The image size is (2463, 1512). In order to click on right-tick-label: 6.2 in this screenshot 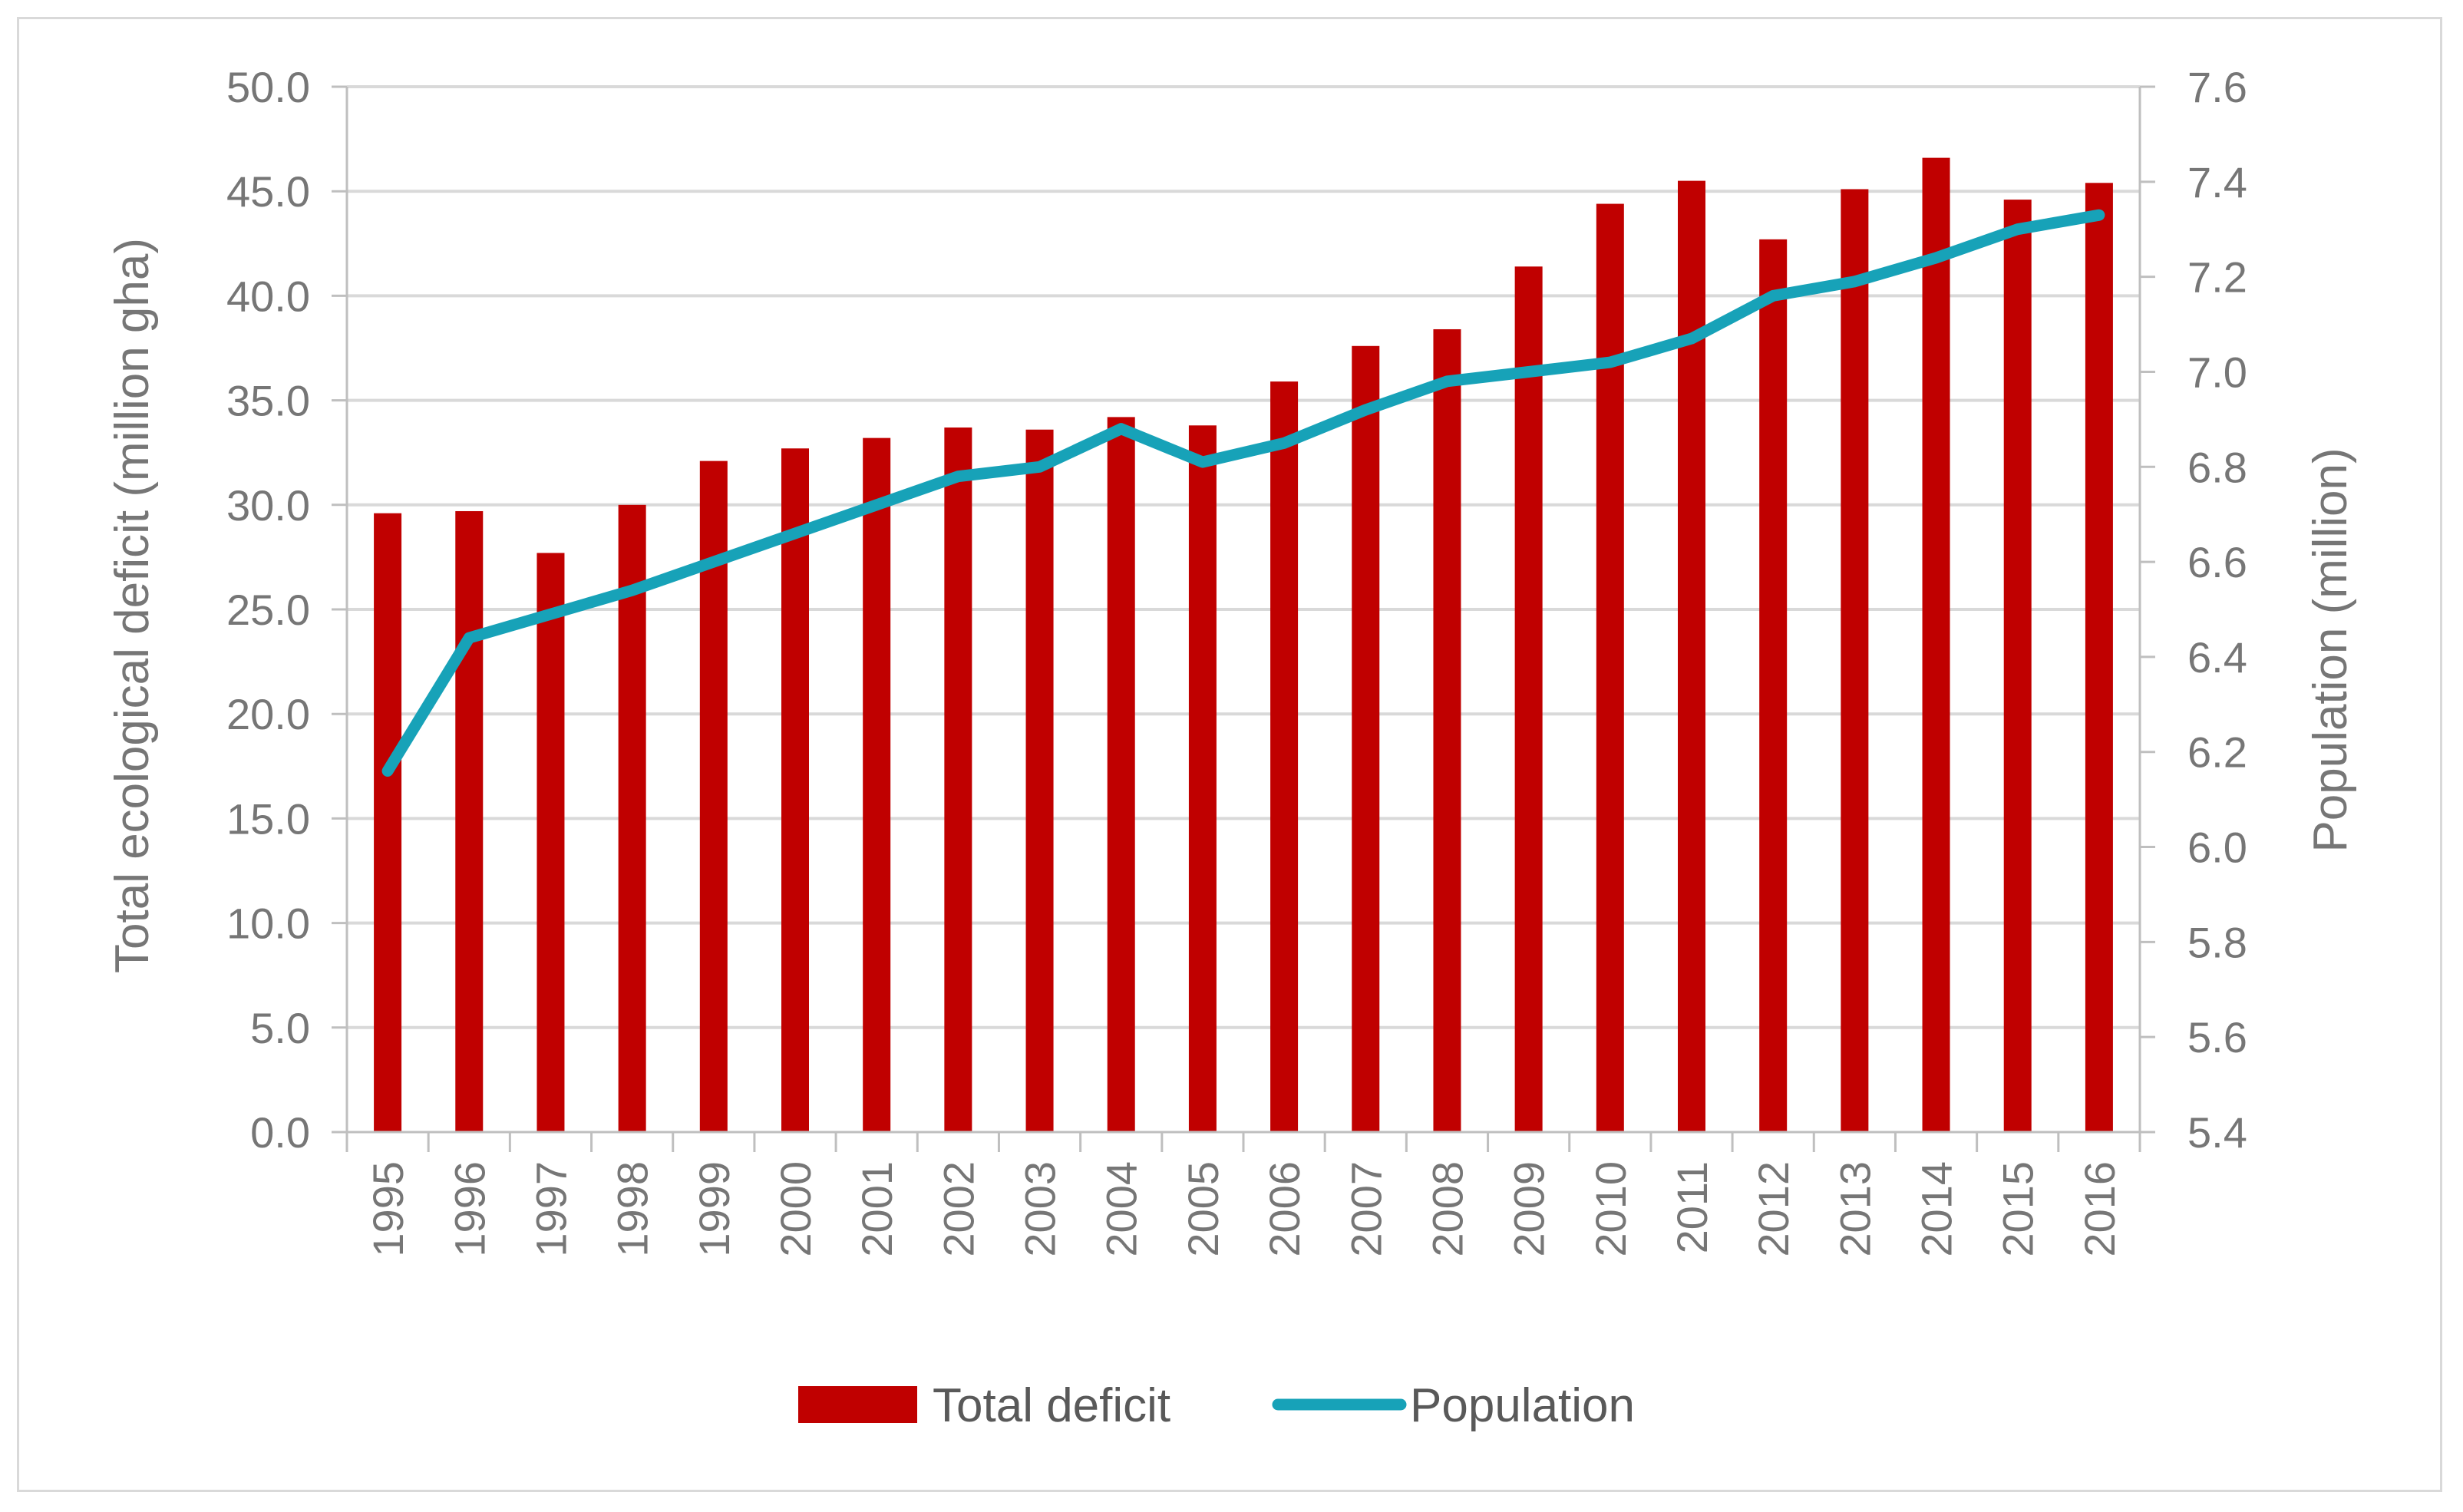, I will do `click(2217, 753)`.